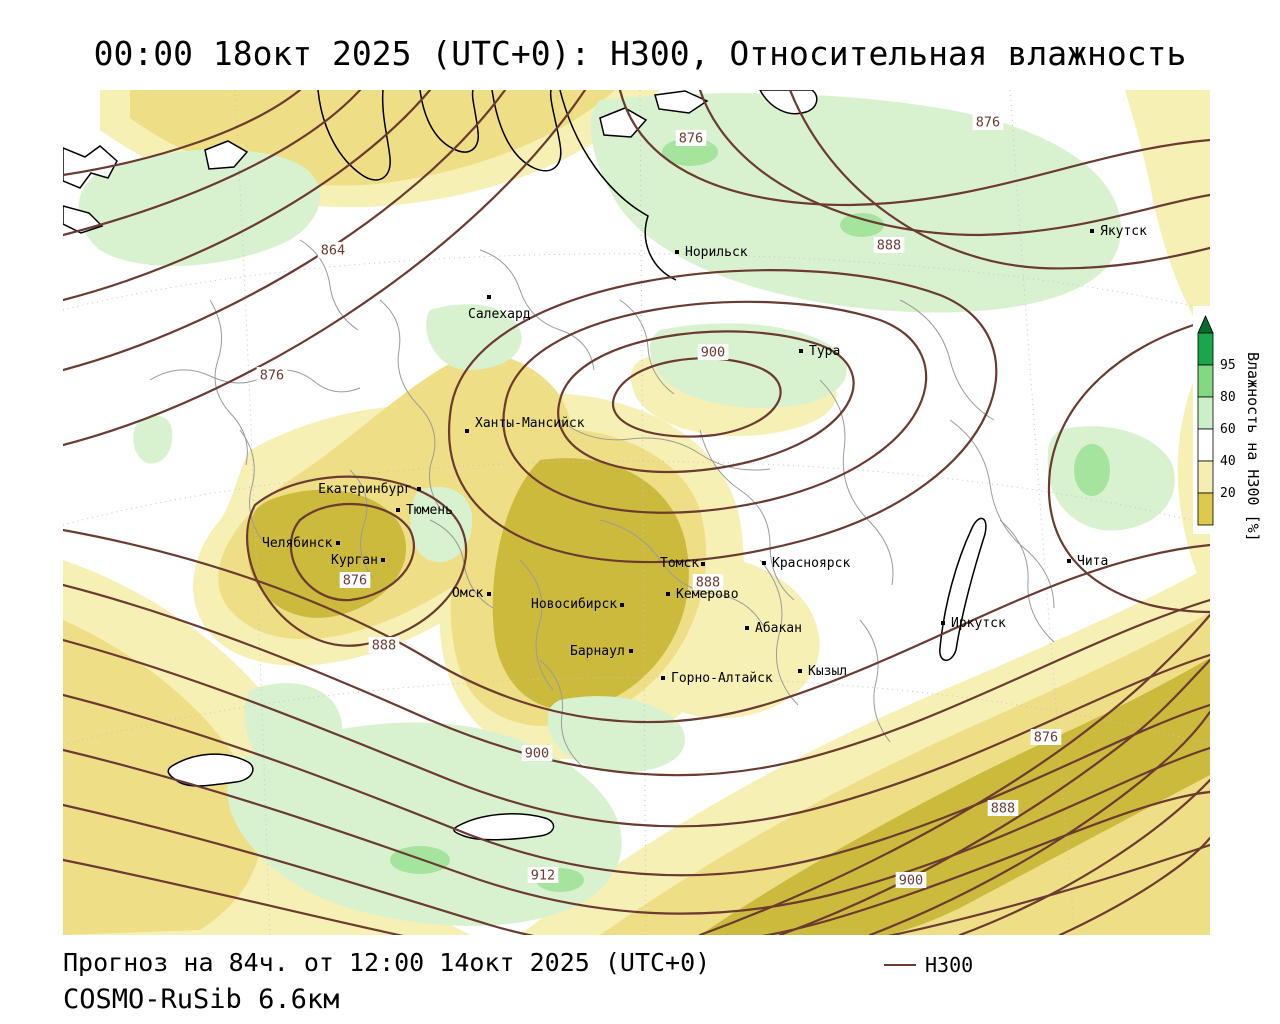 This screenshot has height=1024, width=1280. Describe the element at coordinates (716, 252) in the screenshot. I see `city-label: Норильск` at that location.